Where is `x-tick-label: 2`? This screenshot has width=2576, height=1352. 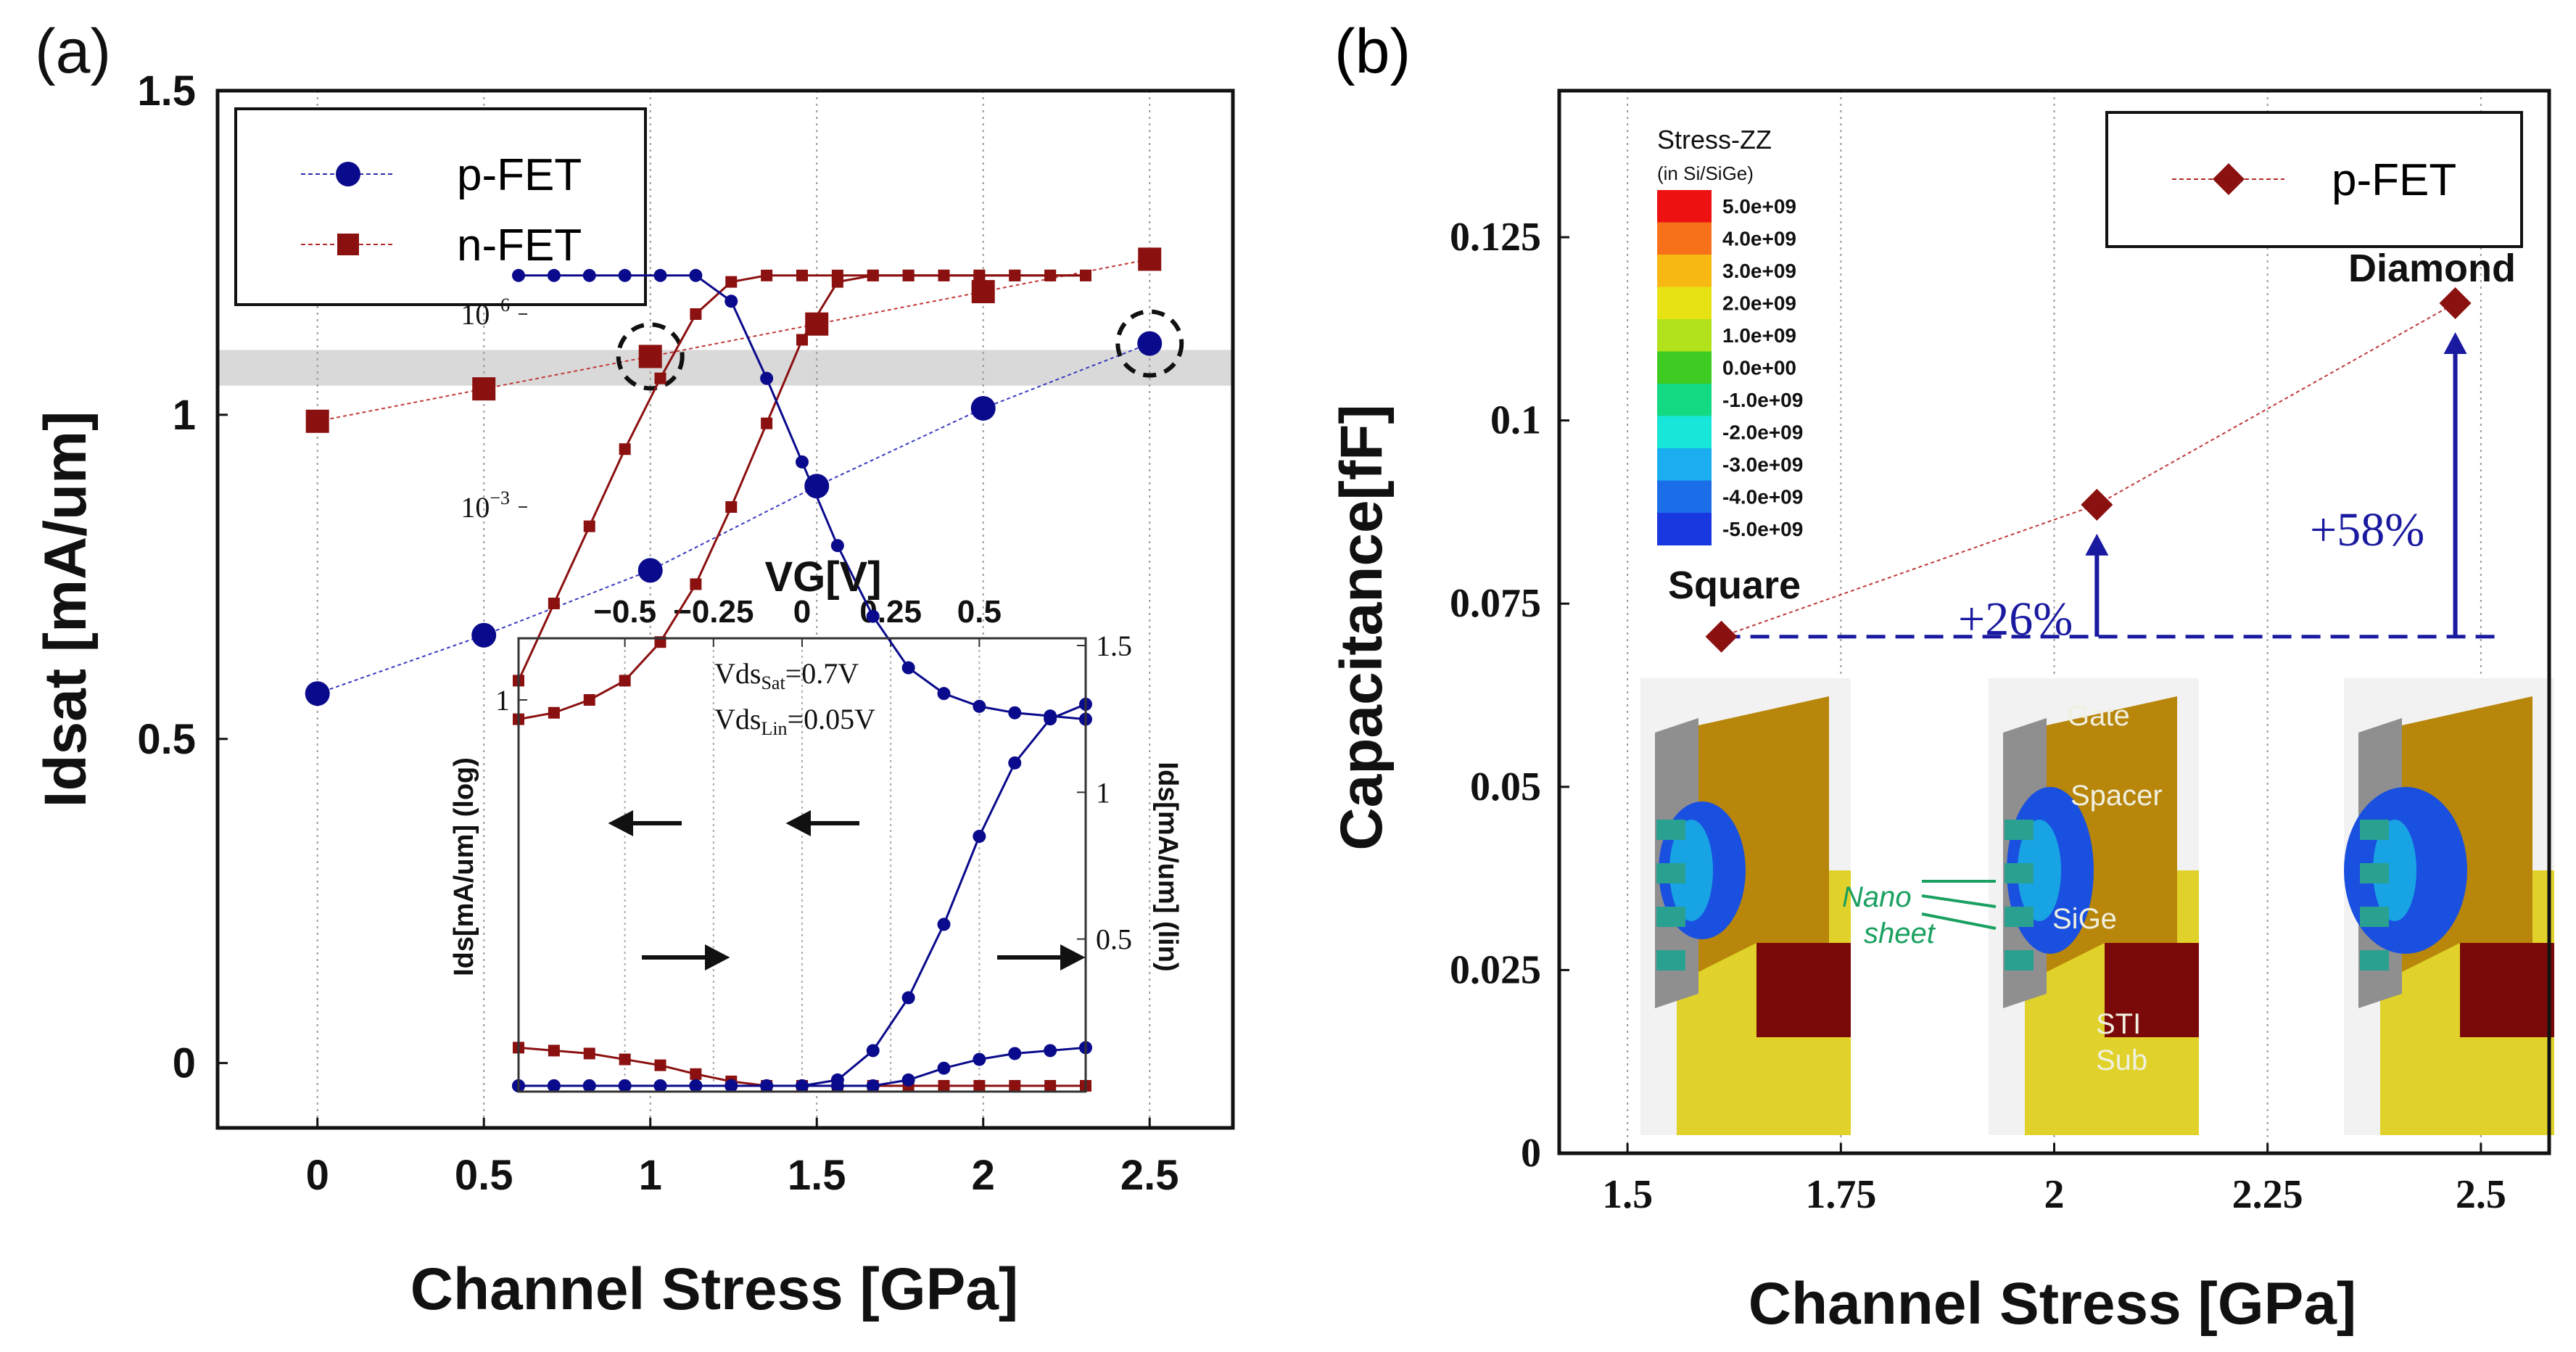 x-tick-label: 2 is located at coordinates (984, 1175).